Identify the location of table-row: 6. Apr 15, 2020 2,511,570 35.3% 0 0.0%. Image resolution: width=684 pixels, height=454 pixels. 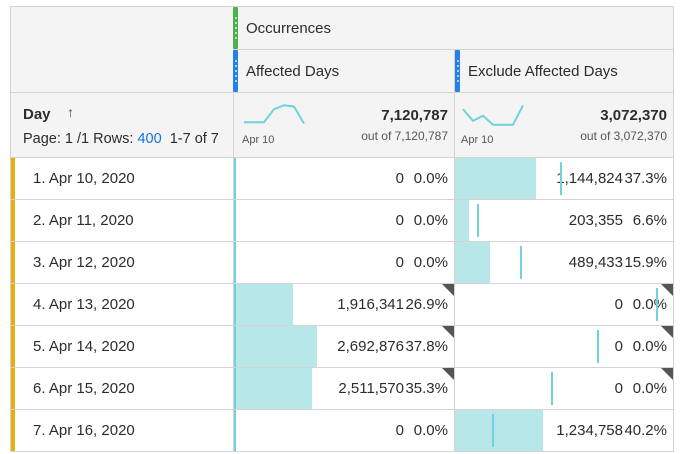
(342, 389).